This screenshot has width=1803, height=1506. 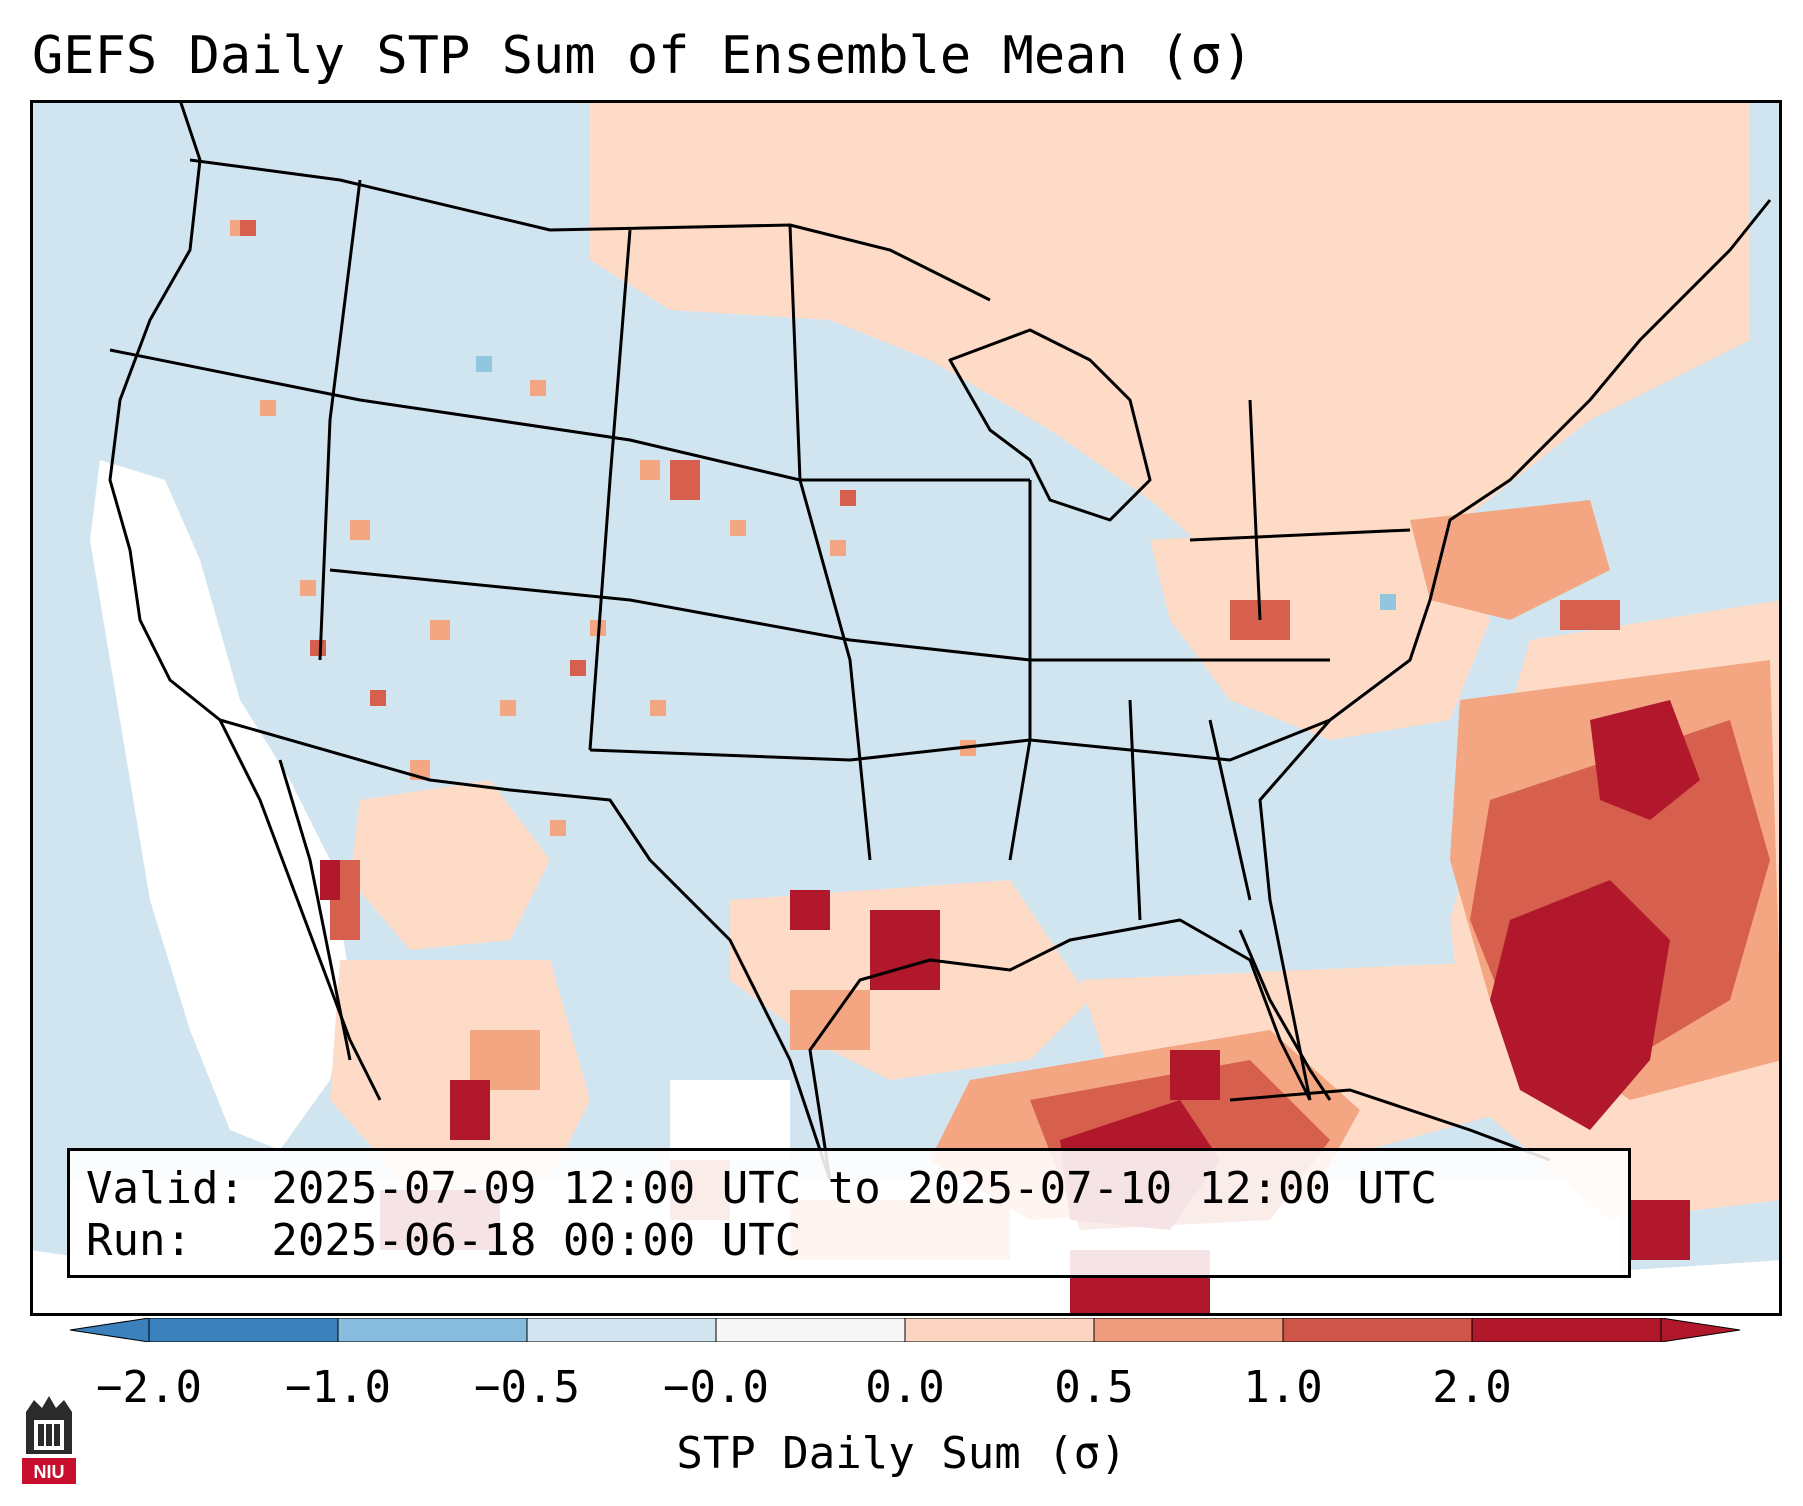 What do you see at coordinates (1300, 510) in the screenshot?
I see `state-line-ne` at bounding box center [1300, 510].